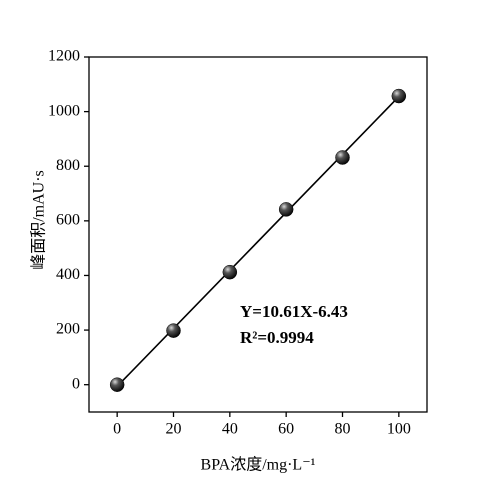  Describe the element at coordinates (286, 429) in the screenshot. I see `x-tick-label: 60` at that location.